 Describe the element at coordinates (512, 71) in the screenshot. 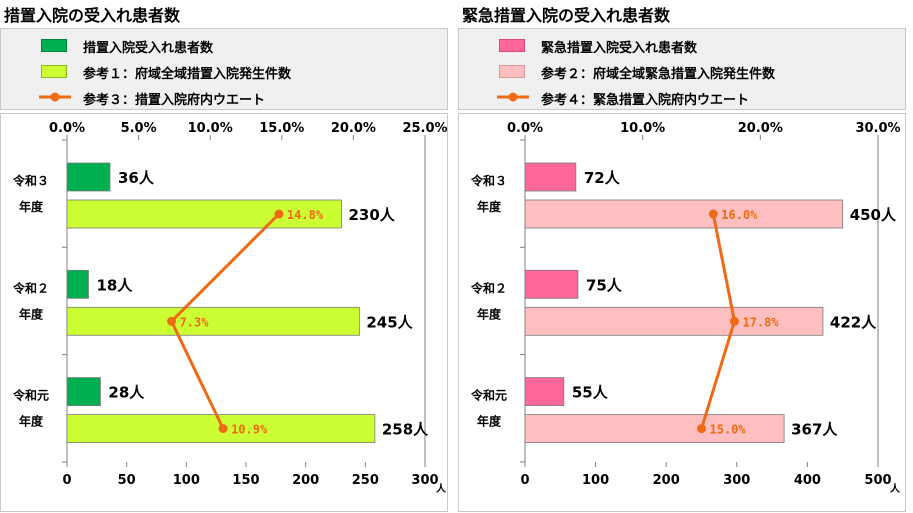

I see `legend-swatch-light-pink` at that location.